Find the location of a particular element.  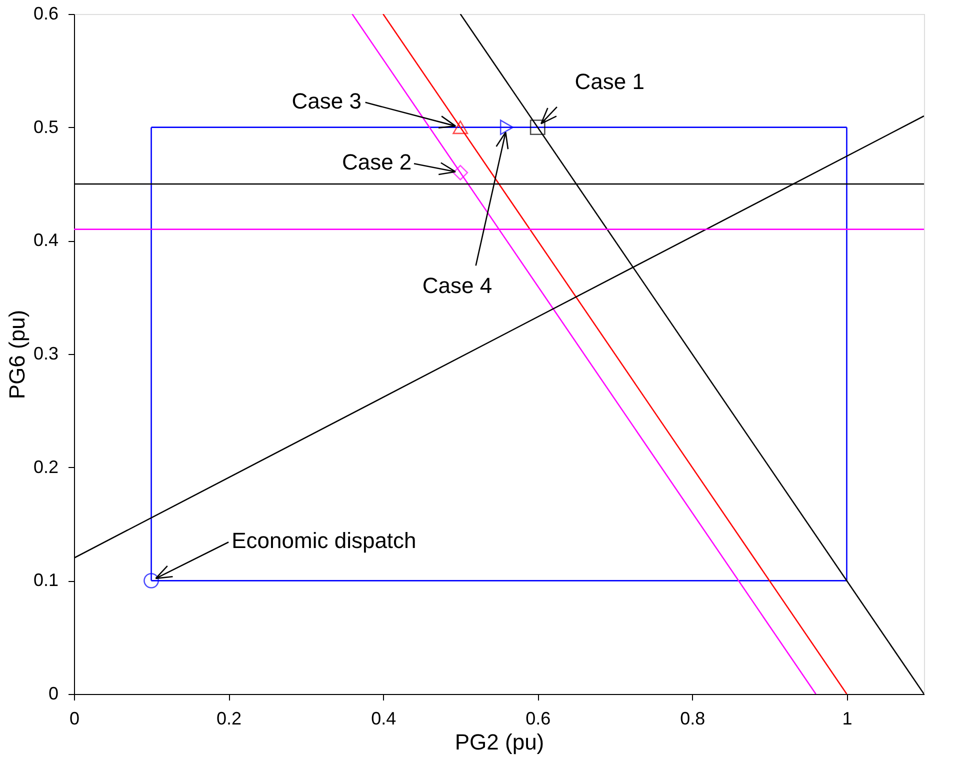

x-tick-label: 1 is located at coordinates (847, 718).